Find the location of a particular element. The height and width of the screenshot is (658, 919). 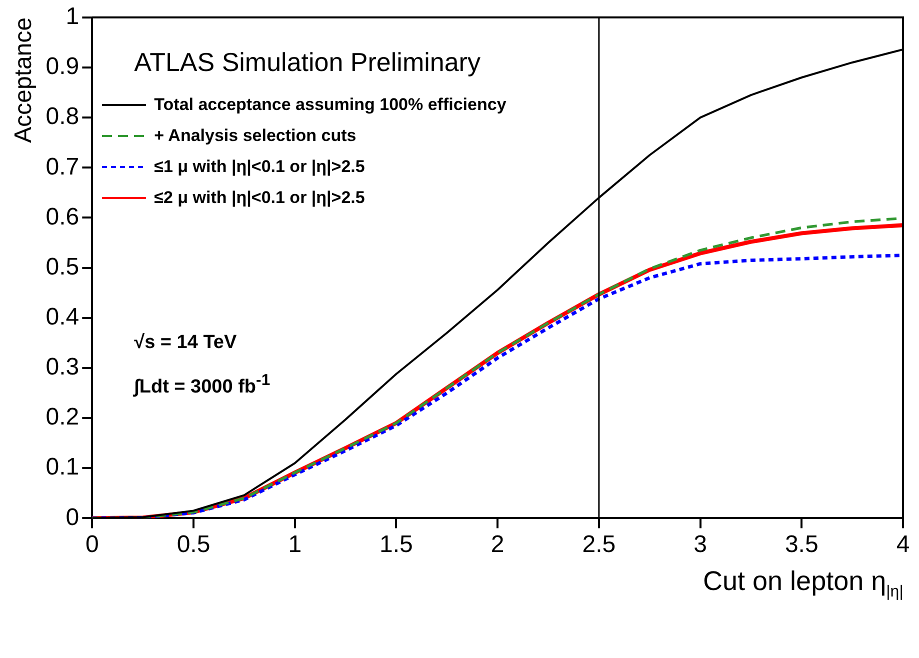

y-tick-label: 0.7 is located at coordinates (63, 166).